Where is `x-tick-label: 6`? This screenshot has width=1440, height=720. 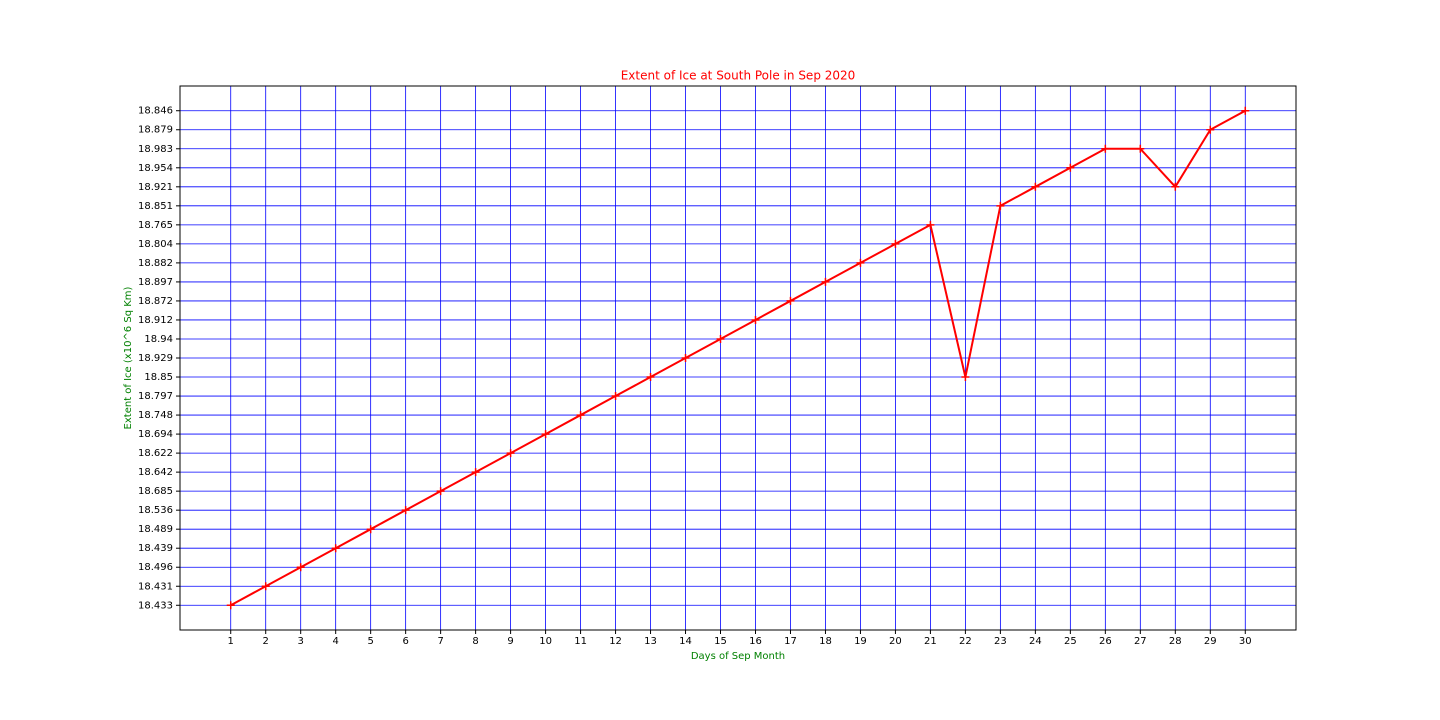
x-tick-label: 6 is located at coordinates (405, 641).